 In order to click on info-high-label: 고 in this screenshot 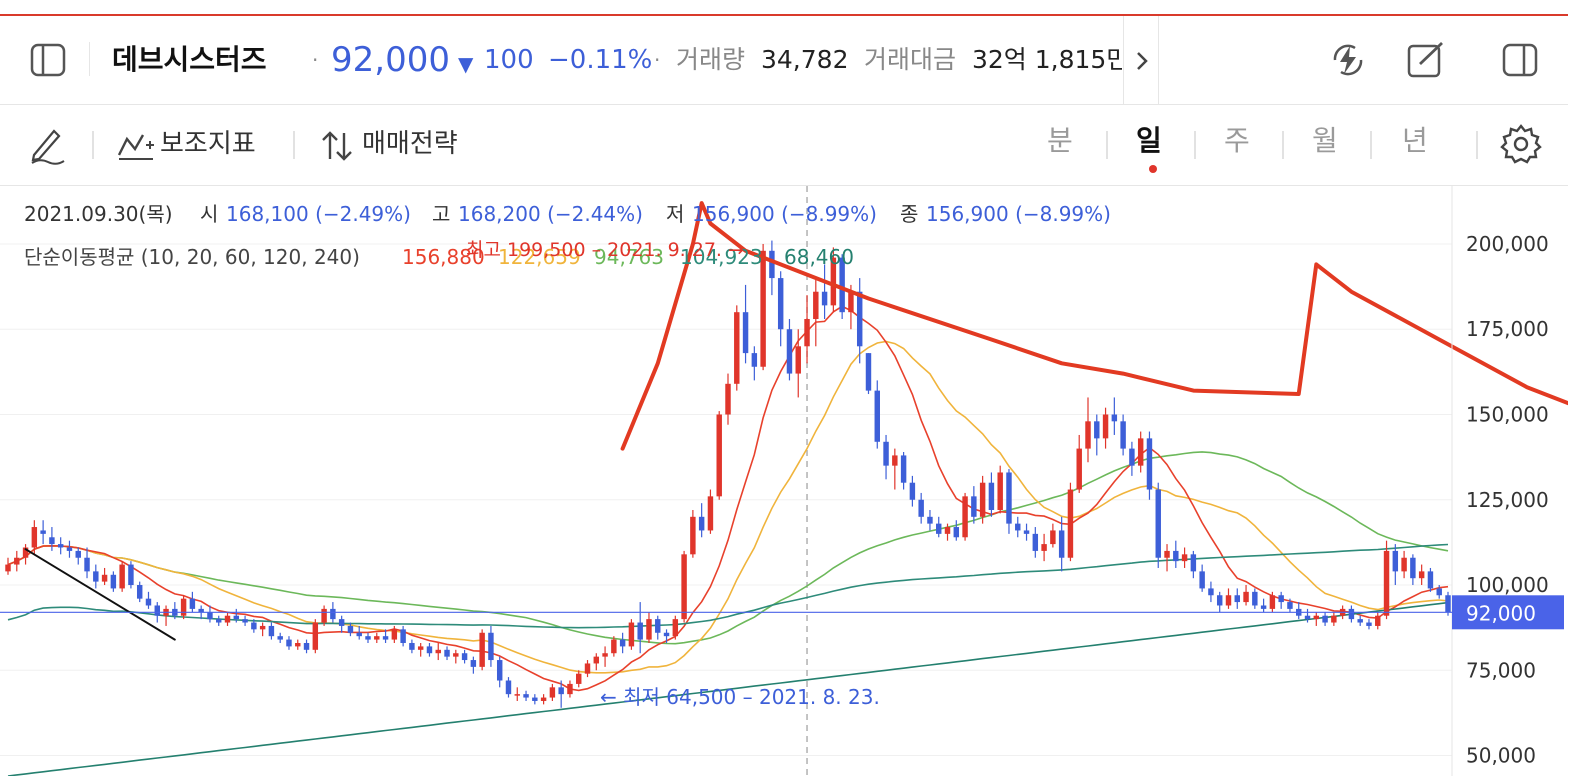, I will do `click(441, 214)`.